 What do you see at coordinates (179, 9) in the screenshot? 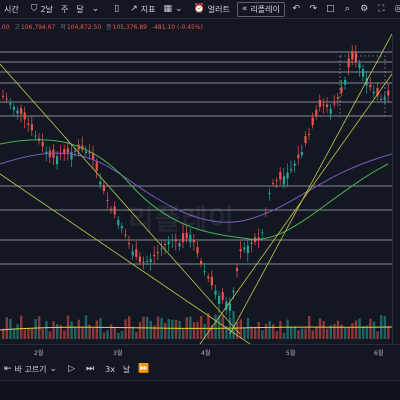
I see `chevron-down-icon: ⌄` at bounding box center [179, 9].